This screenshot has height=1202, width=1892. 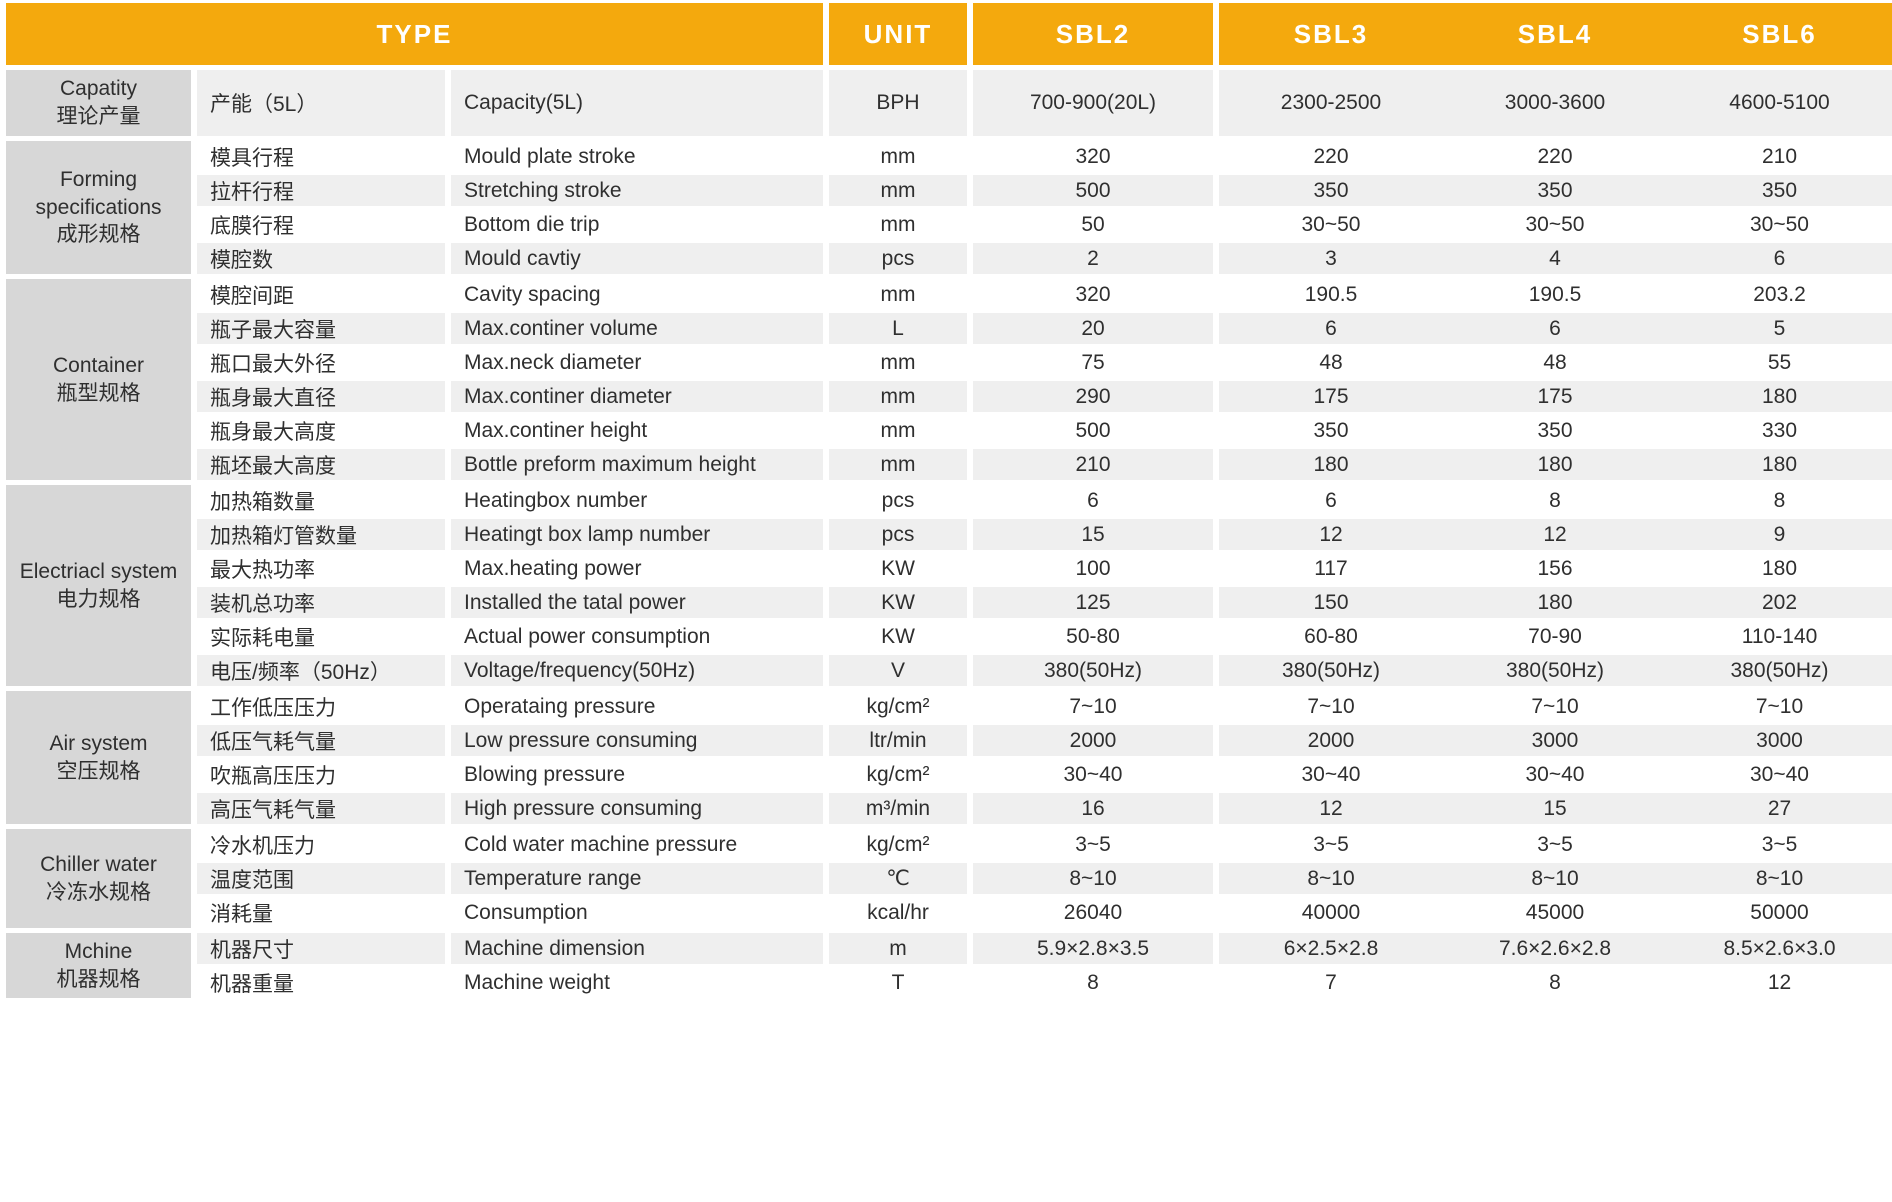 What do you see at coordinates (98, 892) in the screenshot?
I see `group-label-cn: 冷冻水规格` at bounding box center [98, 892].